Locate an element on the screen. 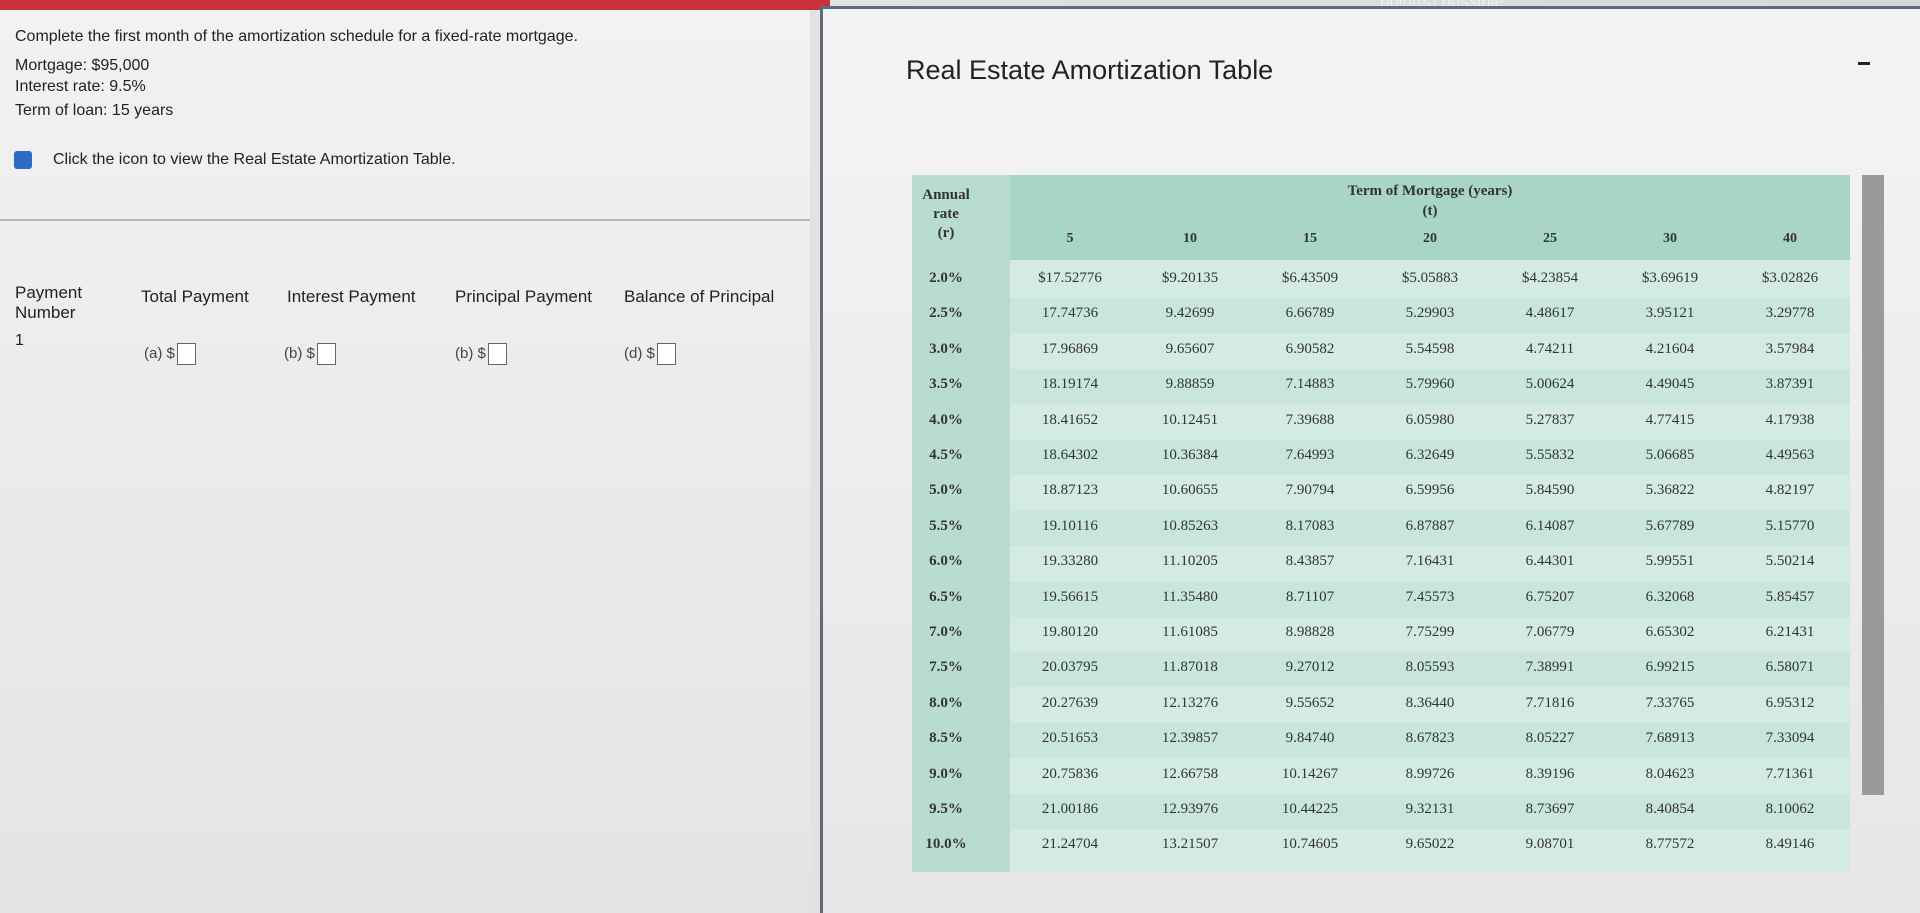 This screenshot has width=1920, height=913. term-label: 10 is located at coordinates (1190, 238).